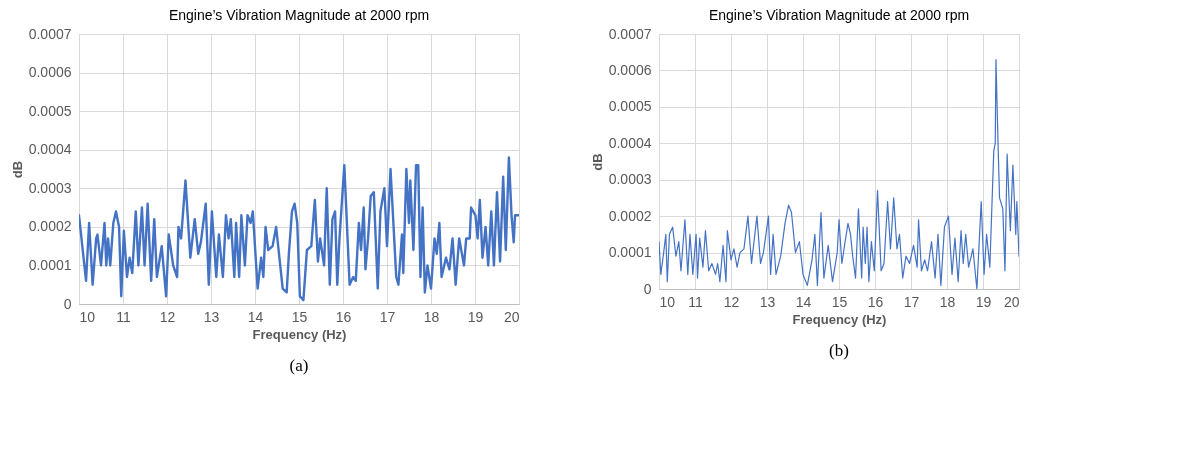 The width and height of the screenshot is (1200, 461). I want to click on text: (b), so click(839, 350).